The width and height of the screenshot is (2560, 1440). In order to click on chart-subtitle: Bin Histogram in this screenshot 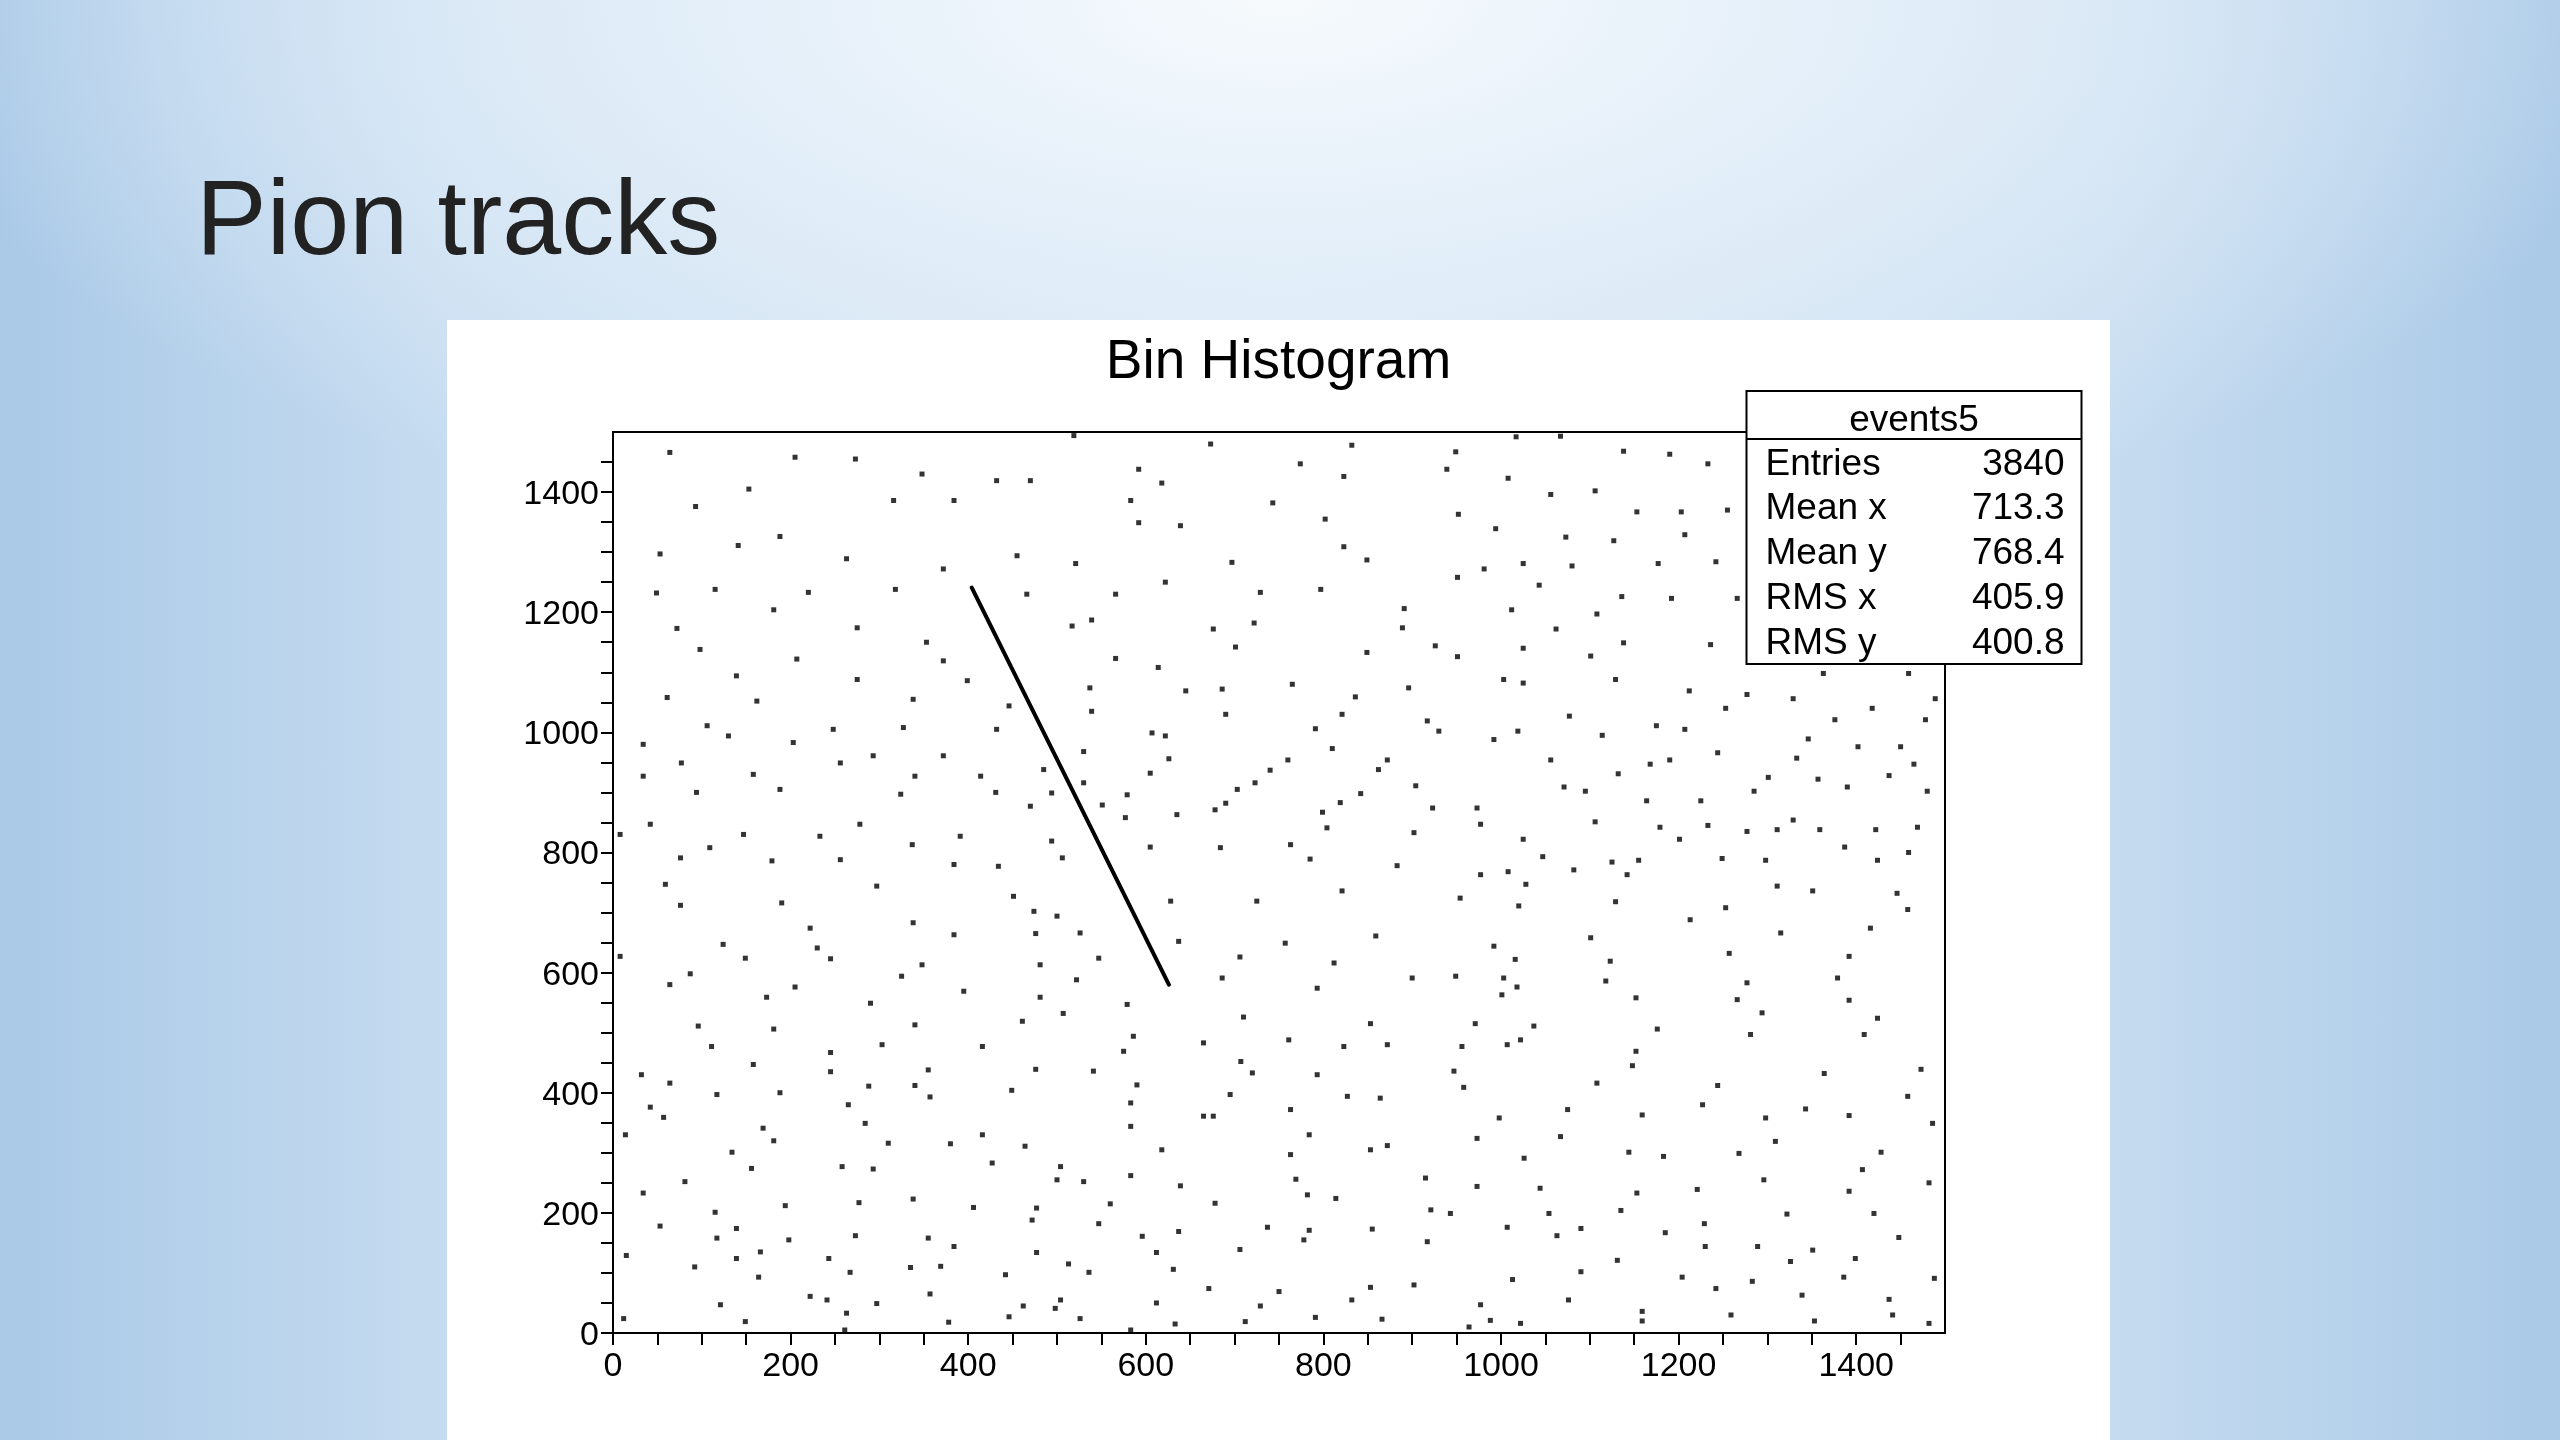, I will do `click(1278, 358)`.